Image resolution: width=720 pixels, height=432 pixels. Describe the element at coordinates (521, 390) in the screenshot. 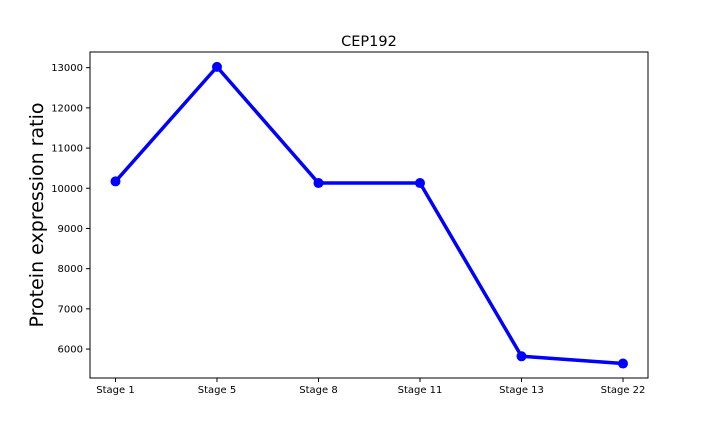

I see `x-tick-label: Stage 13` at that location.